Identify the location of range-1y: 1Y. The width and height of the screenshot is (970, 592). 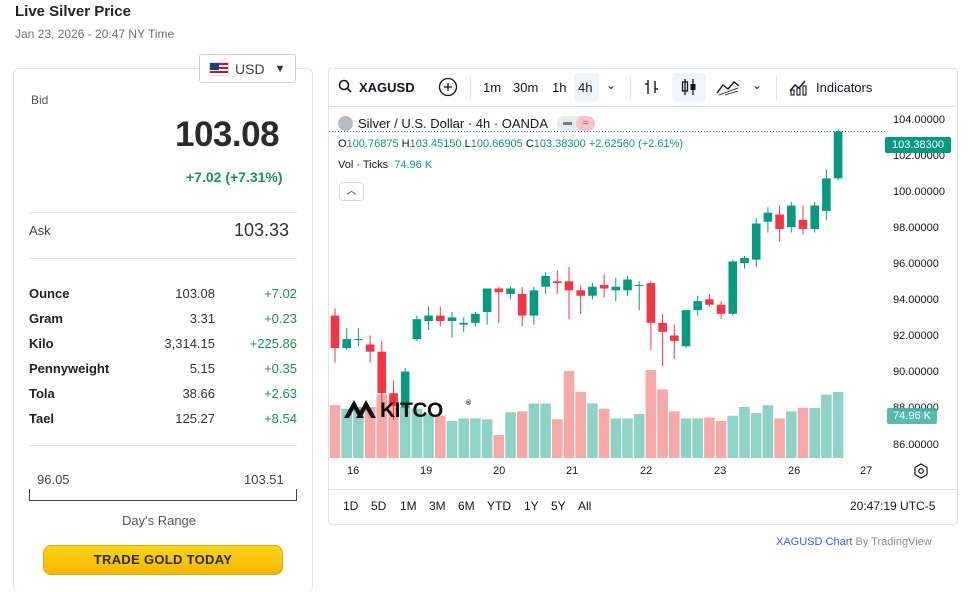
(531, 506).